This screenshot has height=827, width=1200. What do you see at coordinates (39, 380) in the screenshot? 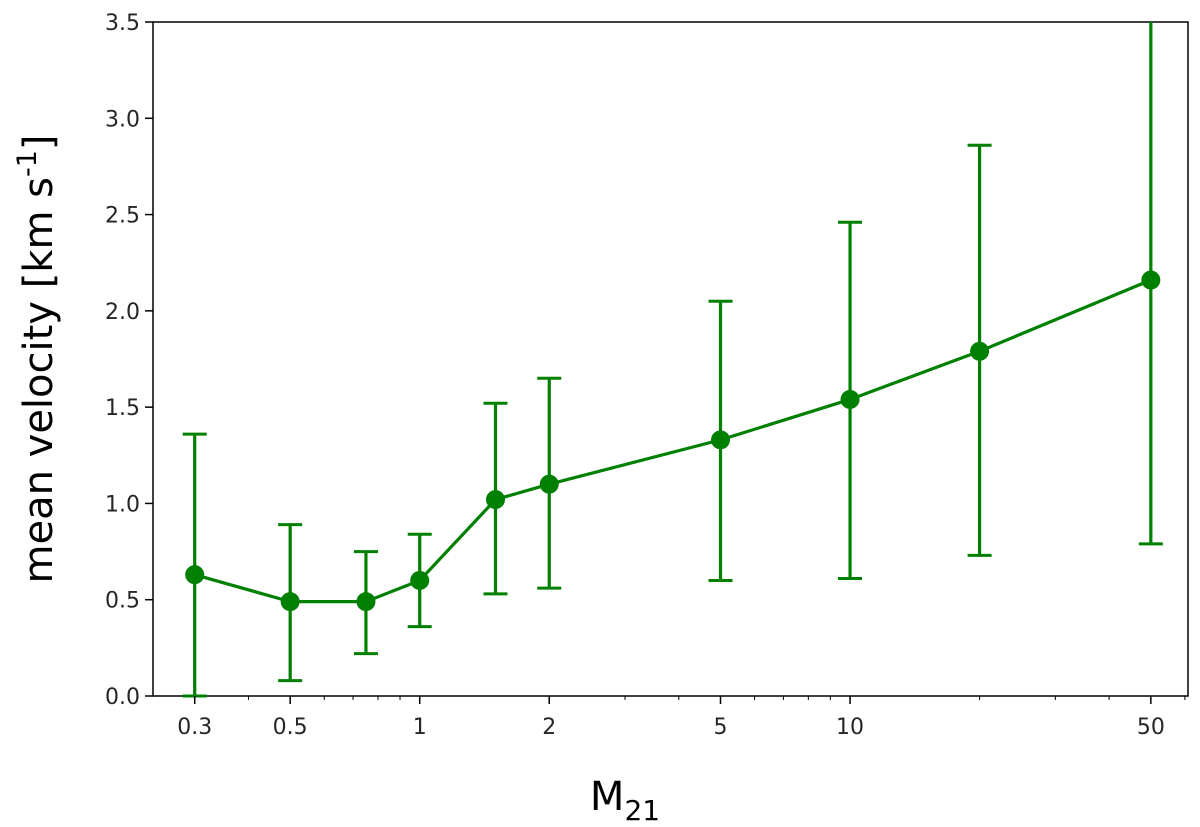
I see `y-axis-title-main: mean velocity [km s` at bounding box center [39, 380].